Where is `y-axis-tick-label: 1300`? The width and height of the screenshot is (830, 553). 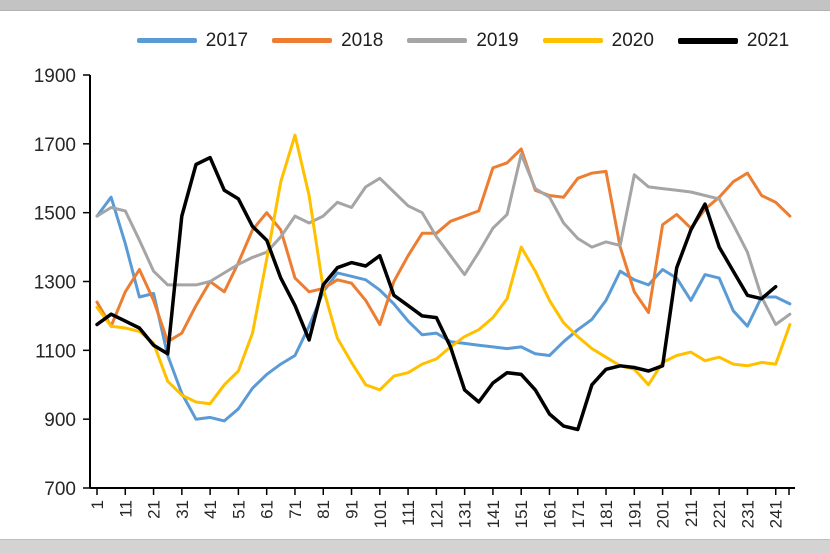
y-axis-tick-label: 1300 is located at coordinates (55, 283).